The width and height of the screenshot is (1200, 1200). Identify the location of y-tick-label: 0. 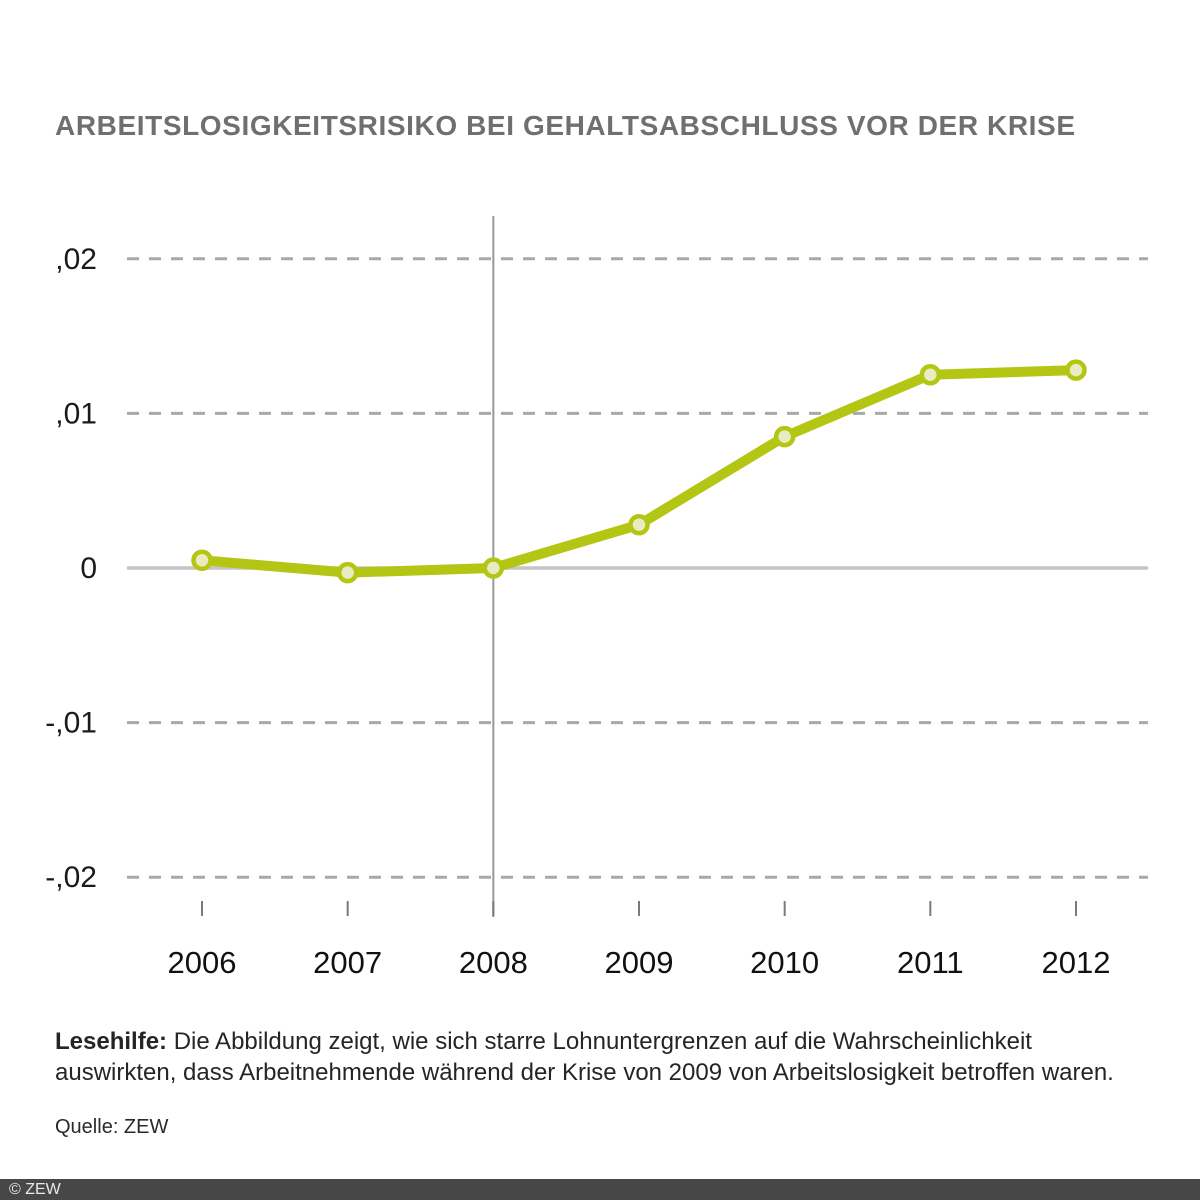
(88, 568).